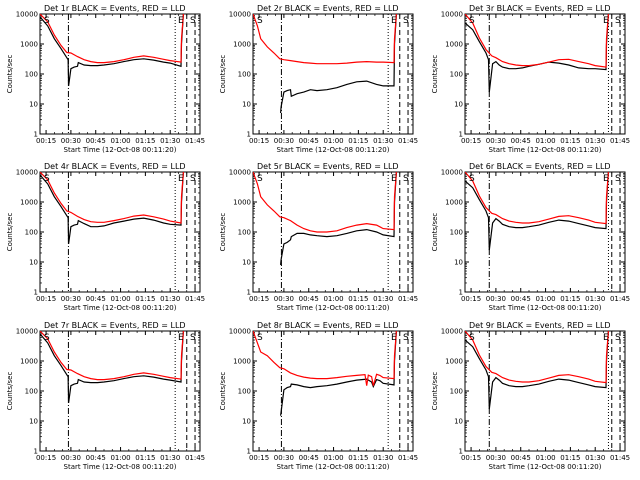 The width and height of the screenshot is (640, 480). I want to click on panel-title: Det 6r BLACK = Events, RED = LLD, so click(540, 166).